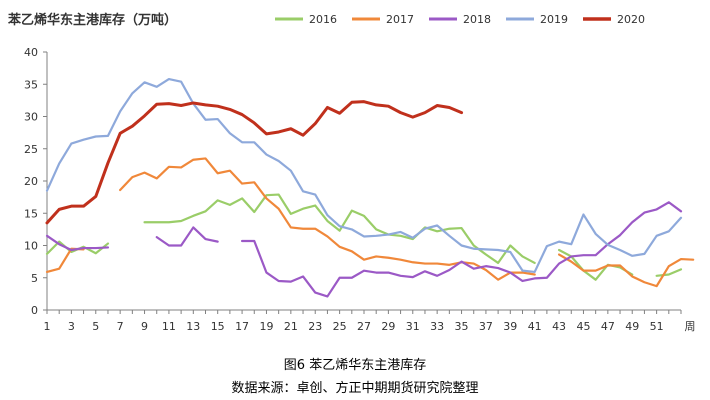  Describe the element at coordinates (47, 326) in the screenshot. I see `x-tick-label: 1` at that location.